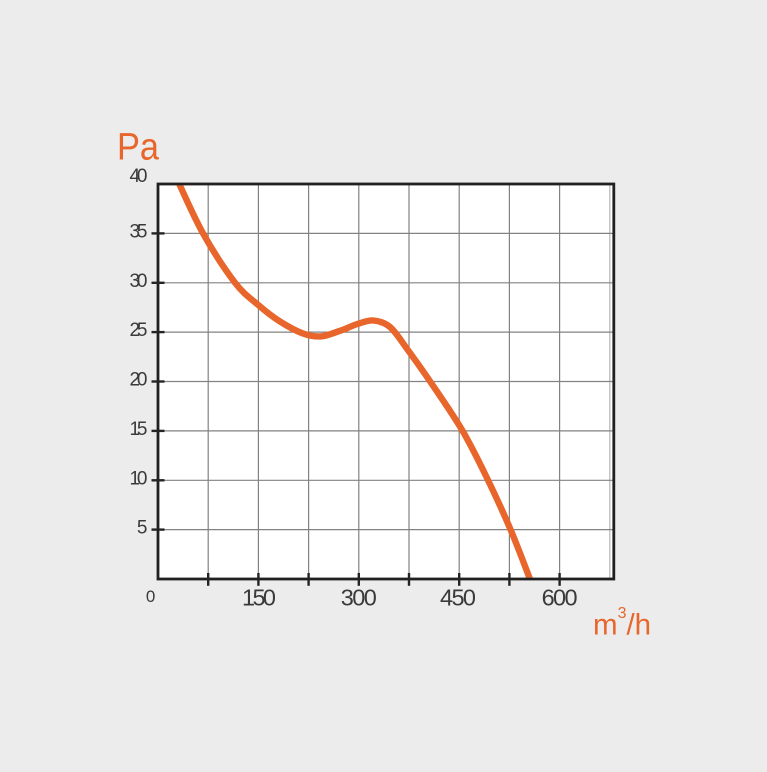 The height and width of the screenshot is (772, 767). I want to click on svg-text: 40, so click(139, 176).